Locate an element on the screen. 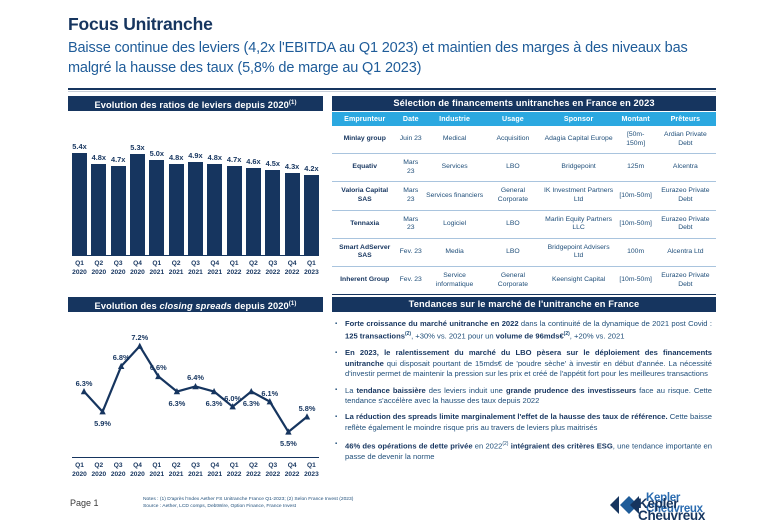 The height and width of the screenshot is (532, 768). table-cell-industrie: Logiciel is located at coordinates (455, 224).